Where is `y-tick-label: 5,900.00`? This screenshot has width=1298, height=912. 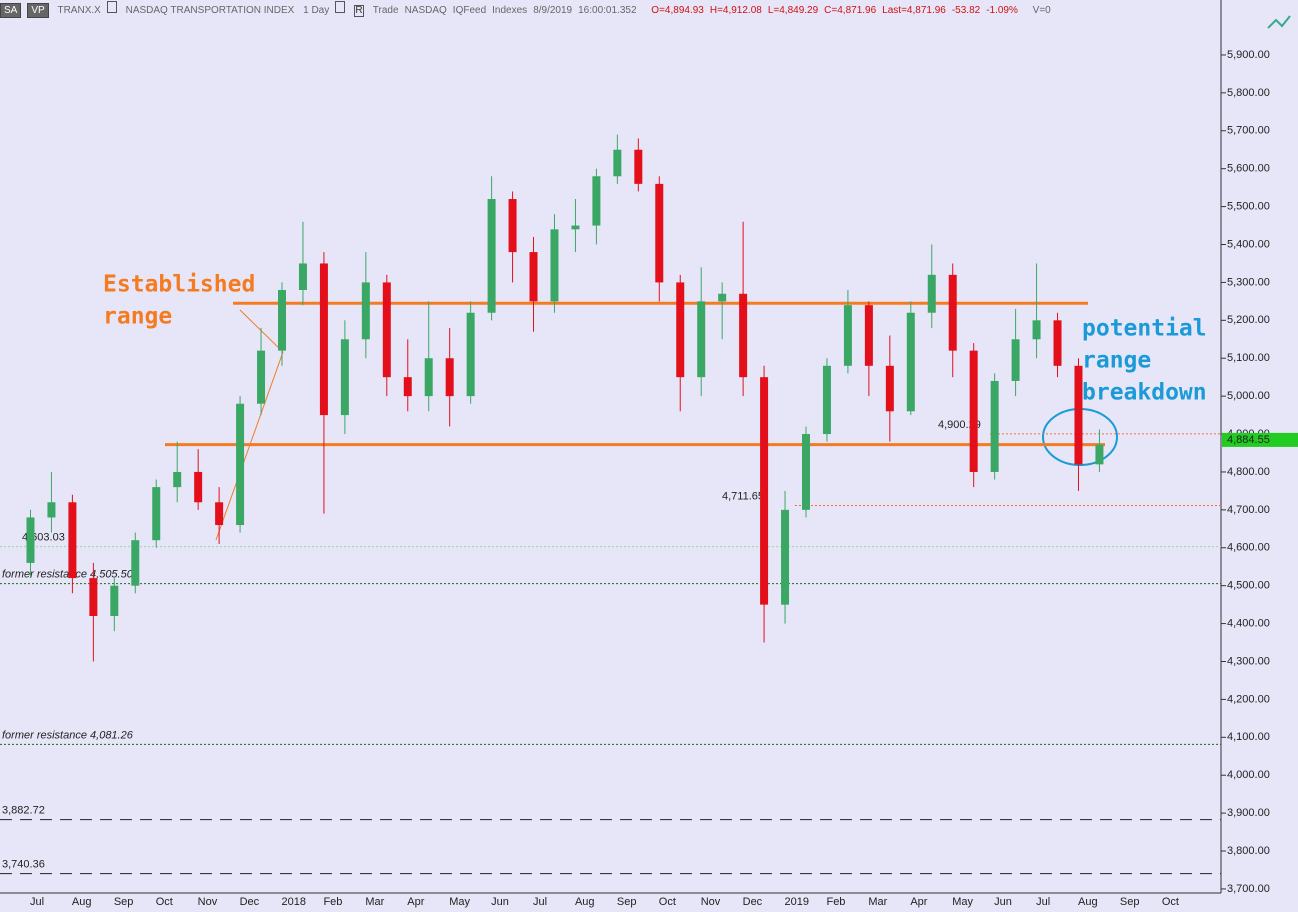
y-tick-label: 5,900.00 is located at coordinates (1248, 55).